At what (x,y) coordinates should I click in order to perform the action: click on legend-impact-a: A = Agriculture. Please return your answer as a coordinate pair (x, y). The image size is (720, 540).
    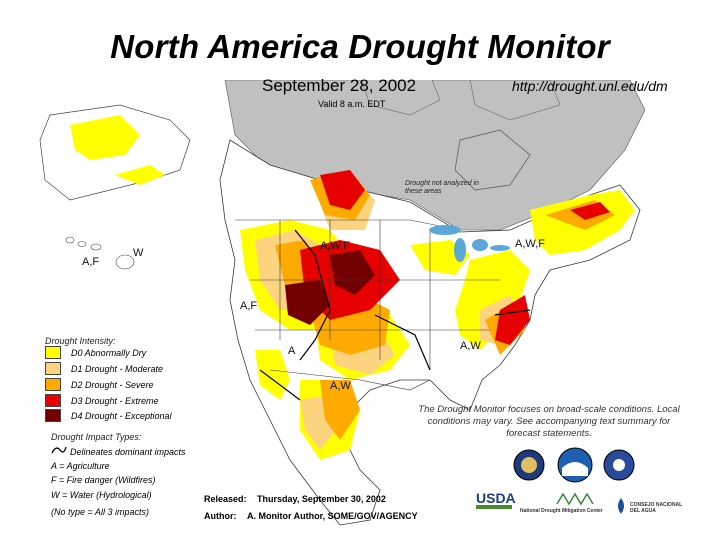
    Looking at the image, I should click on (80, 466).